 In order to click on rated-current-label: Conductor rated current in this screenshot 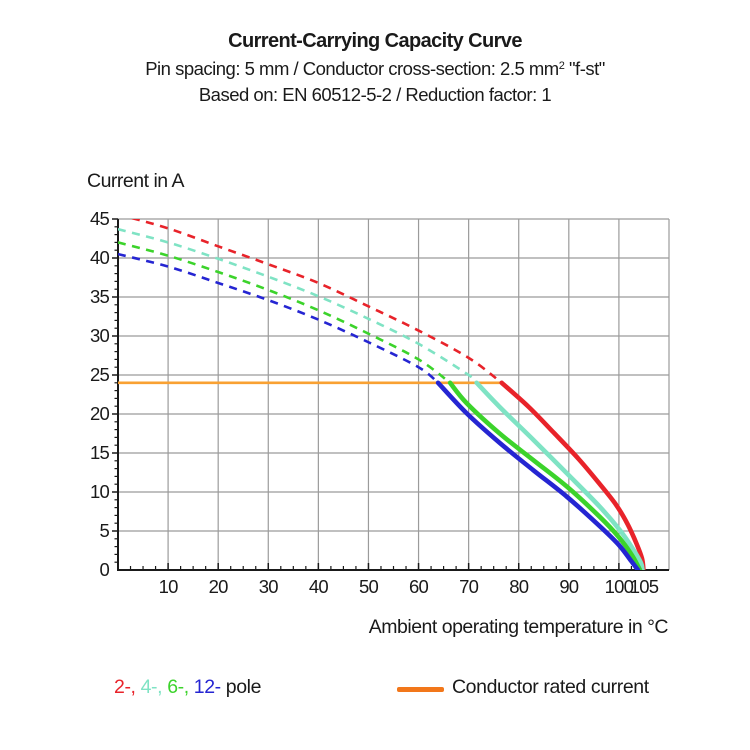, I will do `click(550, 687)`.